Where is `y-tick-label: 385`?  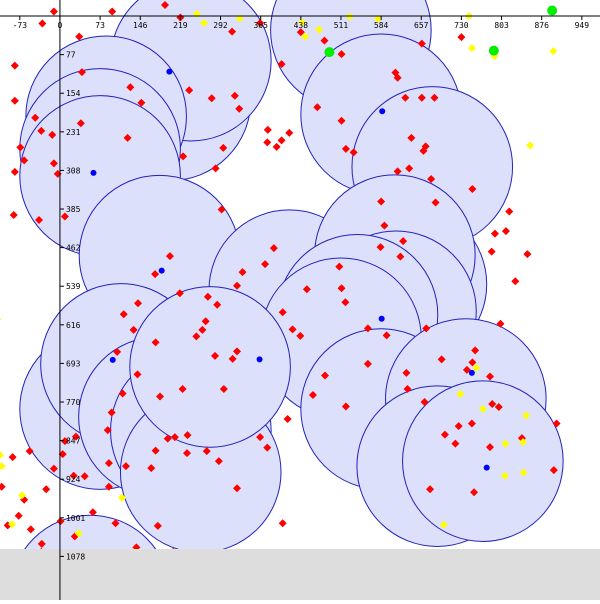
y-tick-label: 385 is located at coordinates (73, 209).